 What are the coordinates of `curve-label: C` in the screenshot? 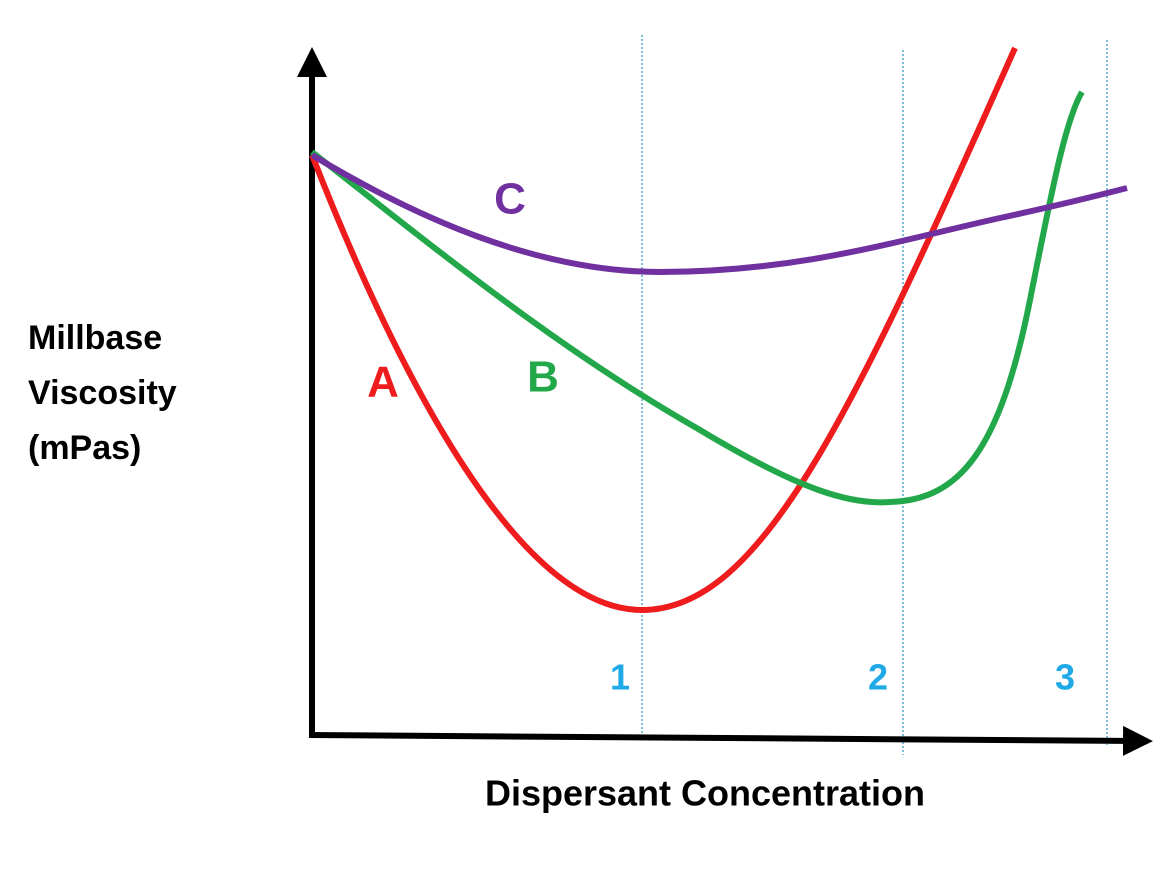 It's located at (510, 199).